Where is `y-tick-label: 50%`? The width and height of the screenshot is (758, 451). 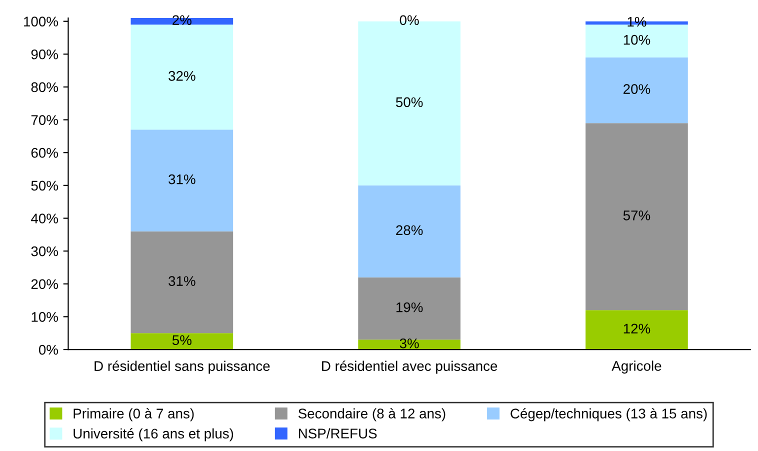 y-tick-label: 50% is located at coordinates (44, 185).